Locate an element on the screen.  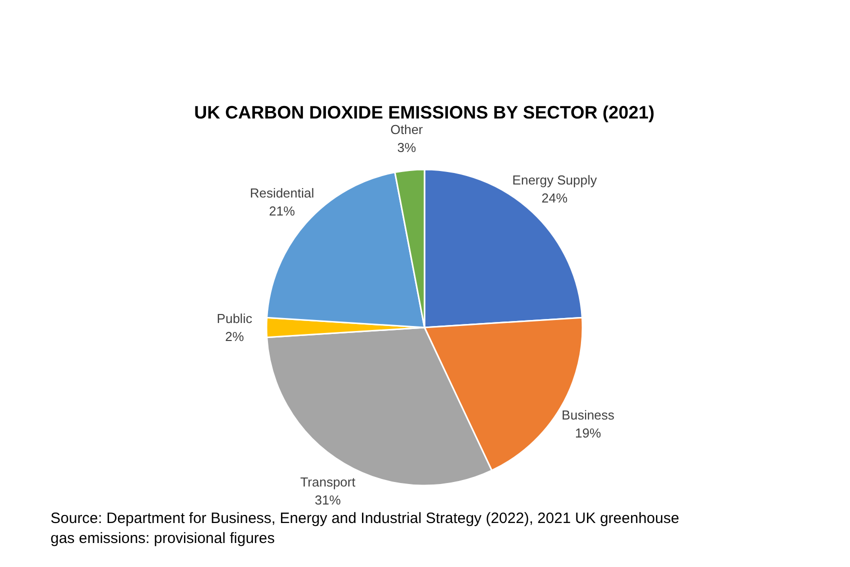
data-label: 24% is located at coordinates (555, 198).